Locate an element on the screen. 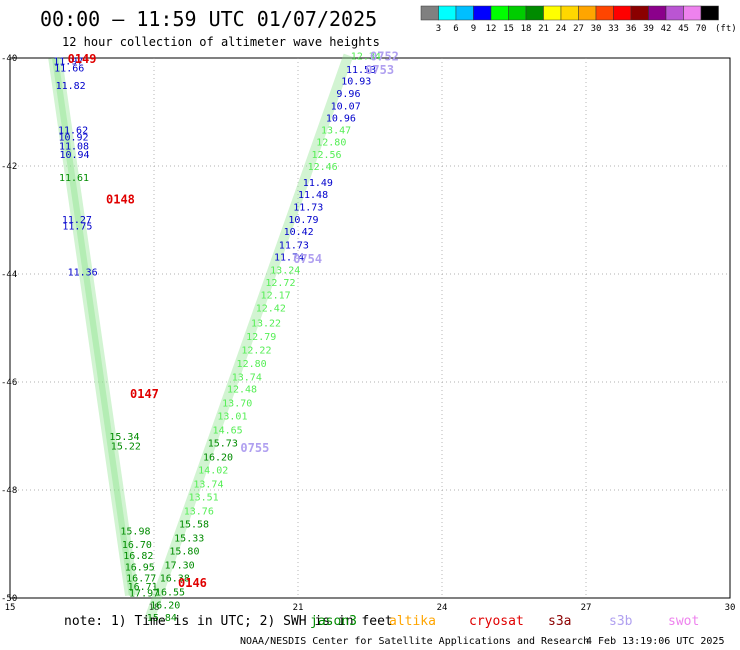 The width and height of the screenshot is (740, 650). wave-height-point: 11.08 is located at coordinates (74, 146).